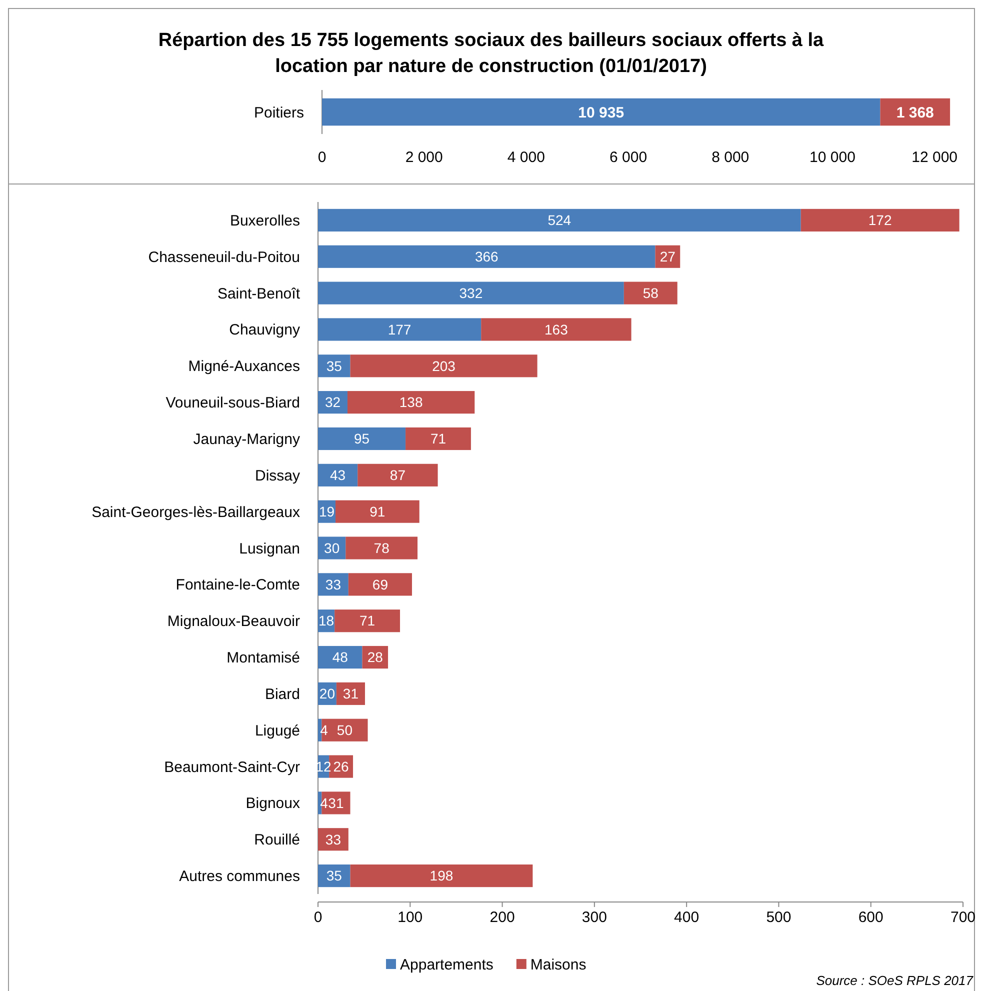  I want to click on data-label: 163, so click(556, 329).